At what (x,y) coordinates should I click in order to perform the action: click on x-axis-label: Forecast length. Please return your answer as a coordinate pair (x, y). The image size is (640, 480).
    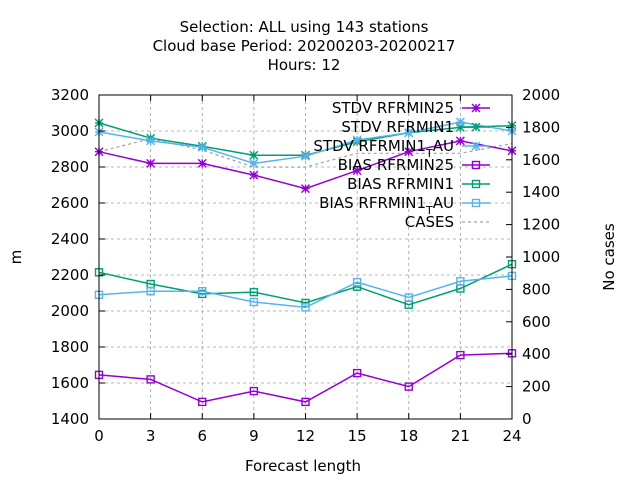
    Looking at the image, I should click on (303, 466).